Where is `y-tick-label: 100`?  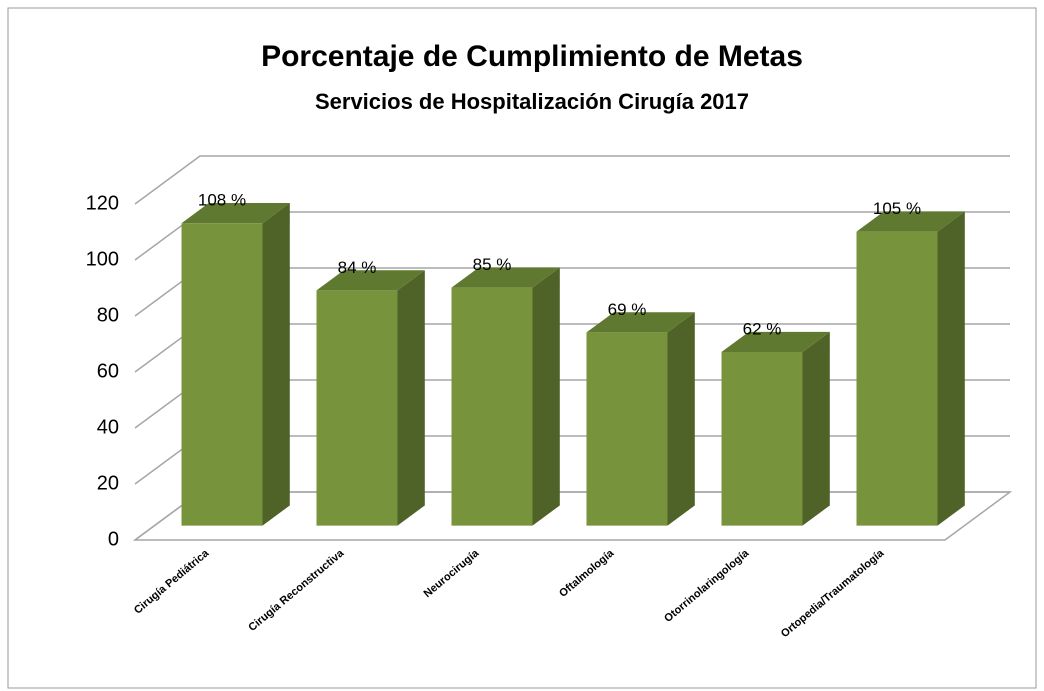
y-tick-label: 100 is located at coordinates (102, 259).